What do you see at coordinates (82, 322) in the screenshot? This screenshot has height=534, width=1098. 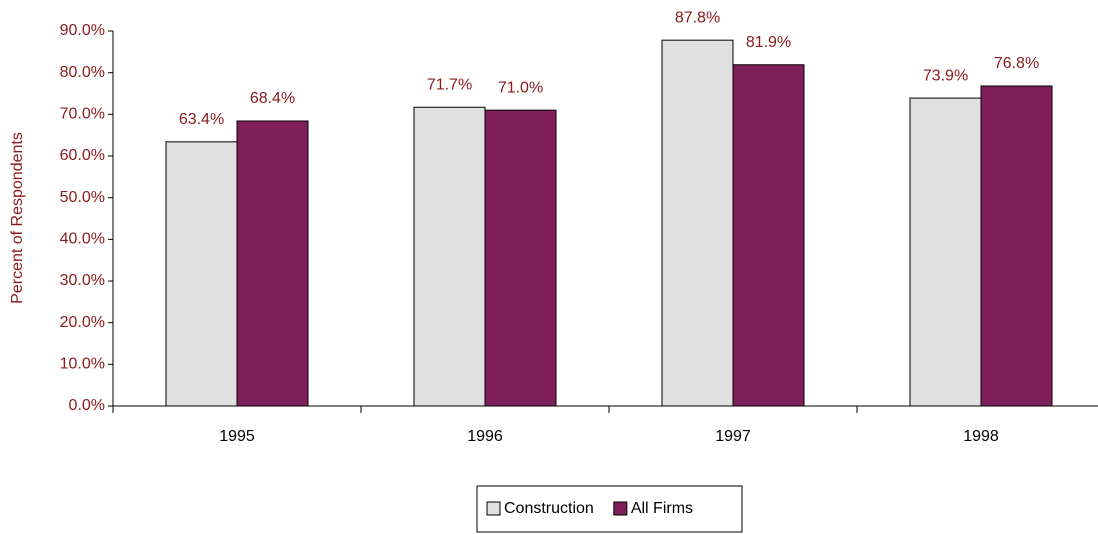 I see `y-tick-label: 20.0%` at bounding box center [82, 322].